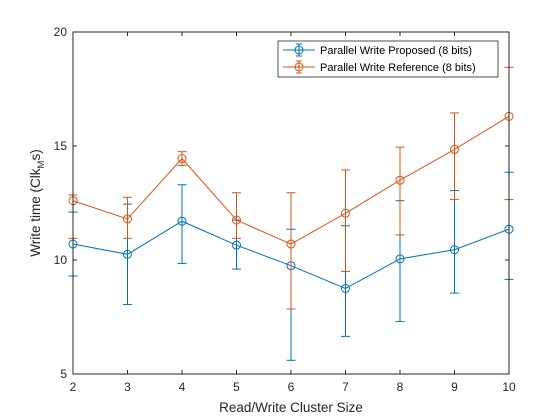 The width and height of the screenshot is (560, 420). What do you see at coordinates (398, 68) in the screenshot?
I see `legend-label: Parallel Write Reference (8 bits)` at bounding box center [398, 68].